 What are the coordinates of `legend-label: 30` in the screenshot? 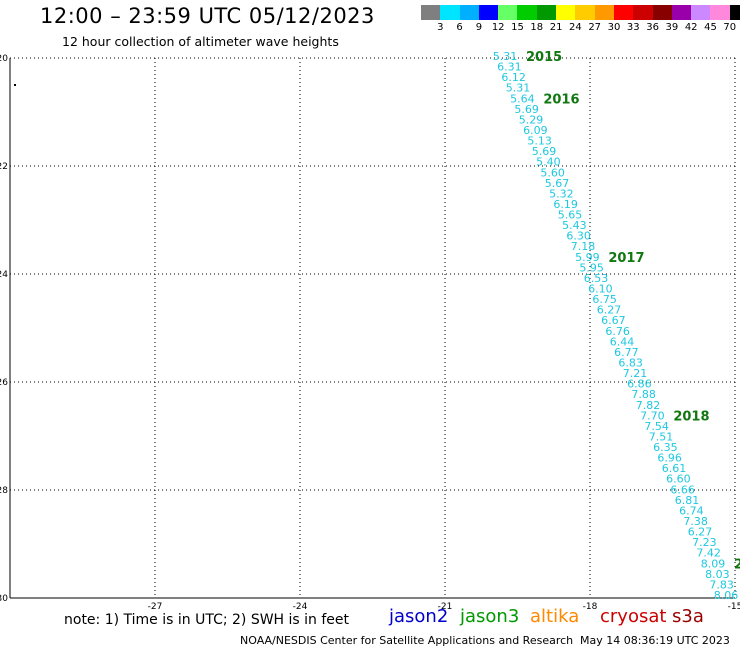 It's located at (614, 27).